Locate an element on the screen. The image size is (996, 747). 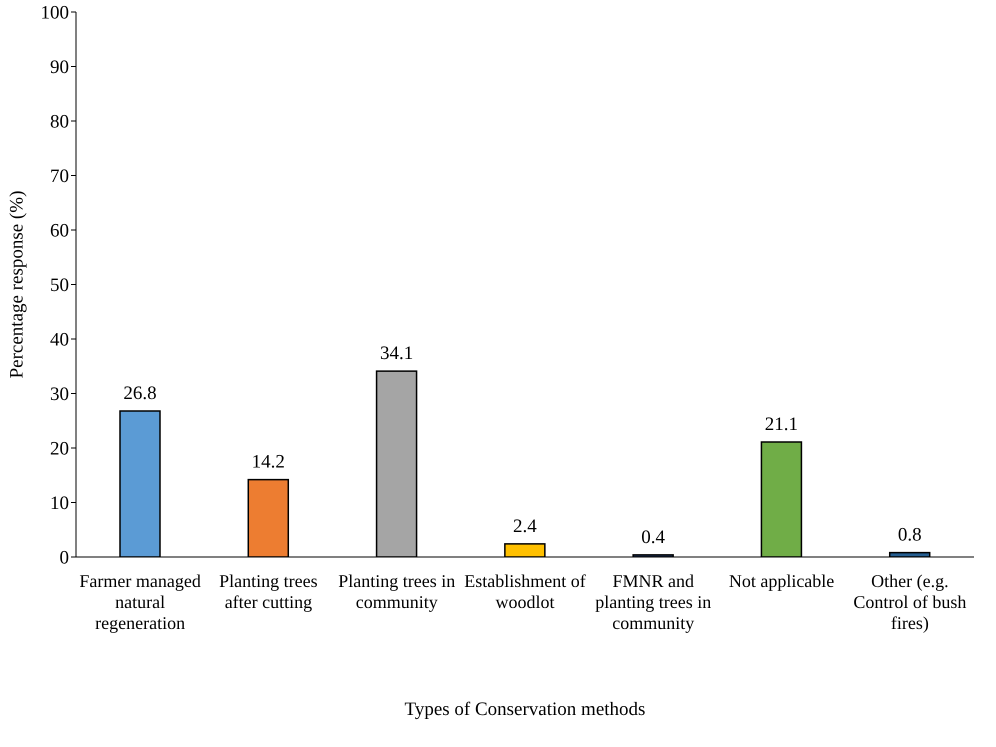
x-tick-label: Establishment of woodlot is located at coordinates (525, 591).